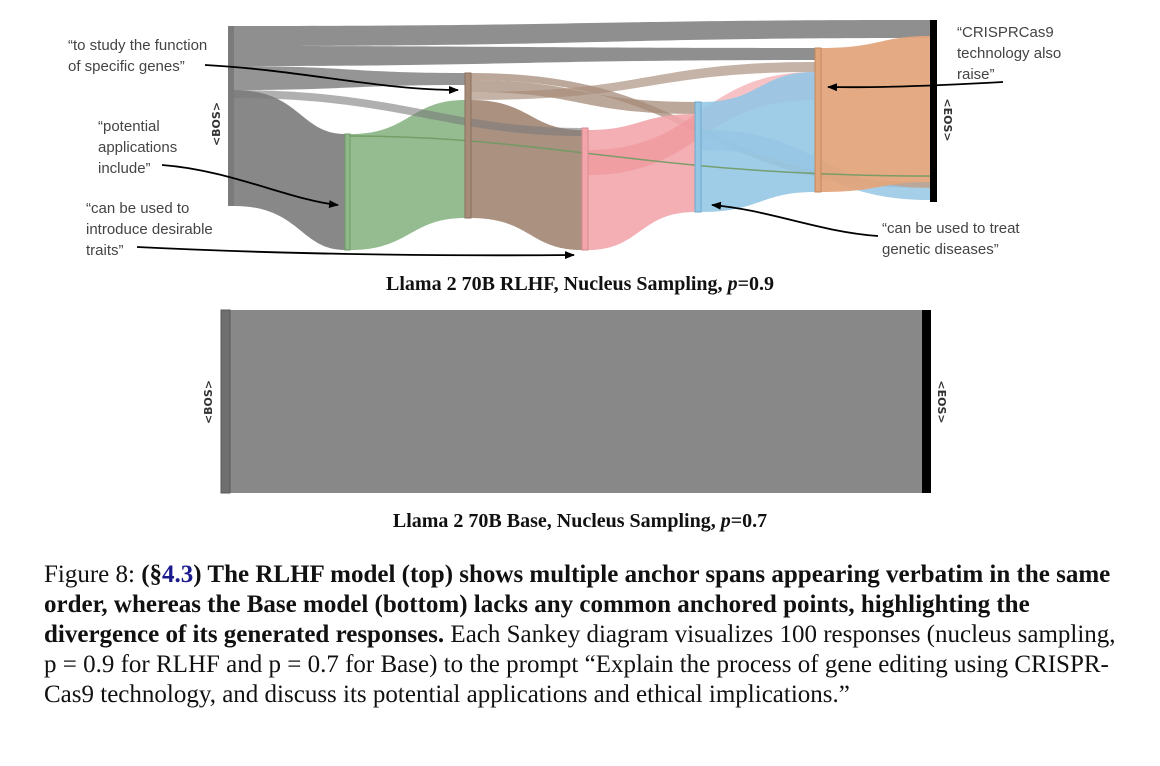 This screenshot has width=1160, height=766. What do you see at coordinates (137, 45) in the screenshot?
I see `svg-text: “to study the function` at bounding box center [137, 45].